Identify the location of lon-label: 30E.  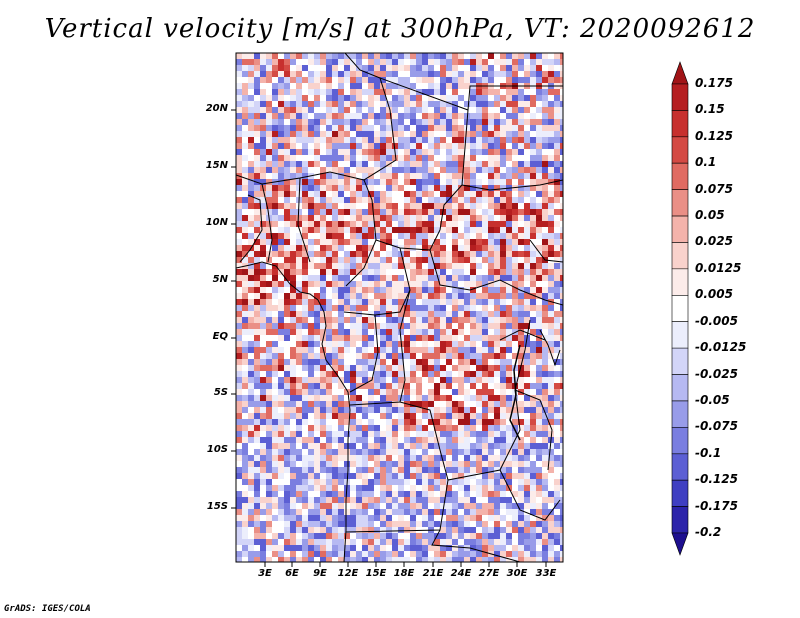
(517, 573).